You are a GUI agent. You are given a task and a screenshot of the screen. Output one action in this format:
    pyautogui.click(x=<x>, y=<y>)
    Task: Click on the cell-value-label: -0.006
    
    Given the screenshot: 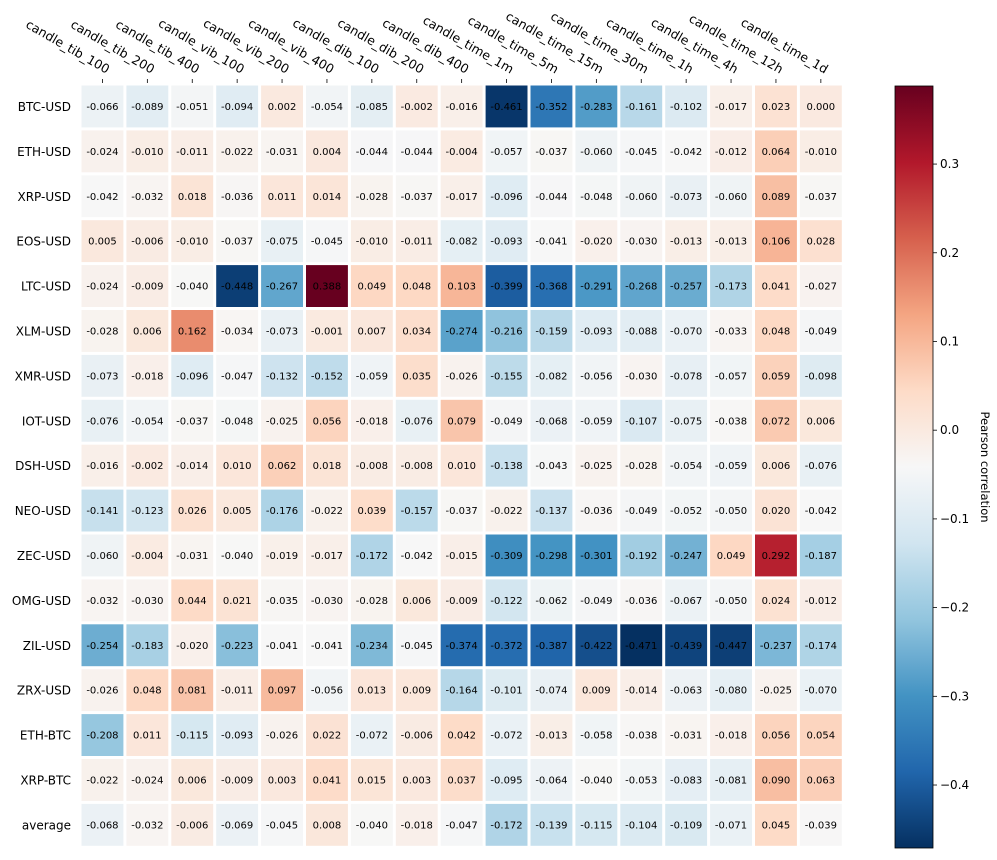 What is the action you would take?
    pyautogui.click(x=147, y=242)
    